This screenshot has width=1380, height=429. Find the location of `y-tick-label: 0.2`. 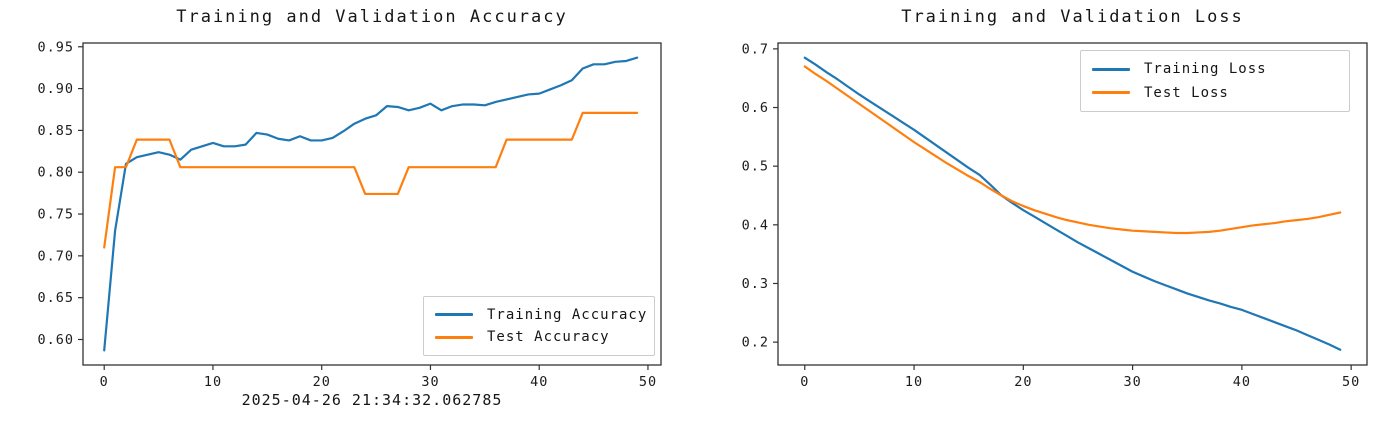

y-tick-label: 0.2 is located at coordinates (755, 343).